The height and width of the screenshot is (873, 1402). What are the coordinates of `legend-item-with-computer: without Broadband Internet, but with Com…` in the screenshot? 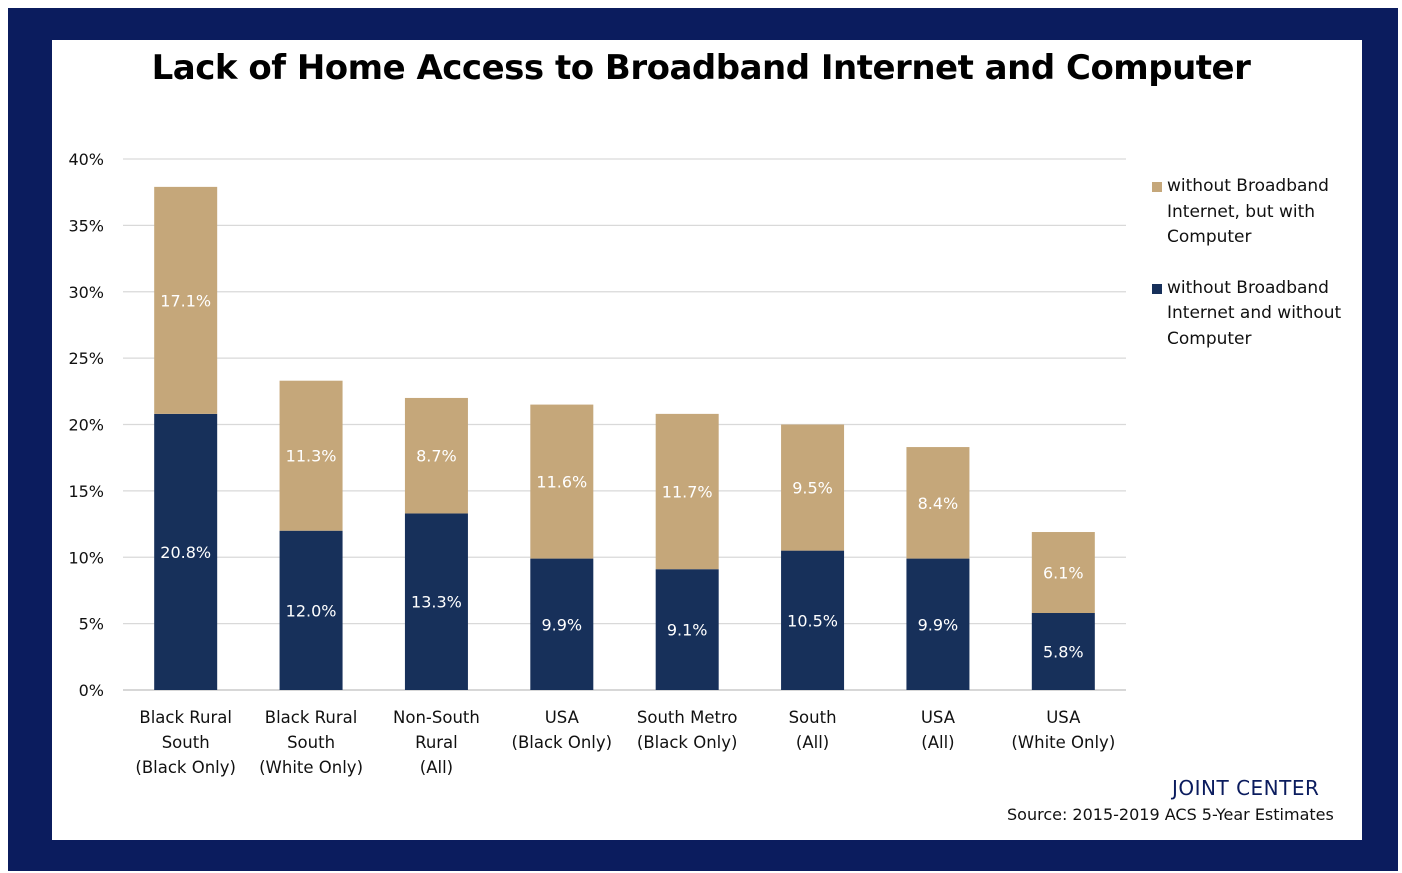 It's located at (1257, 212).